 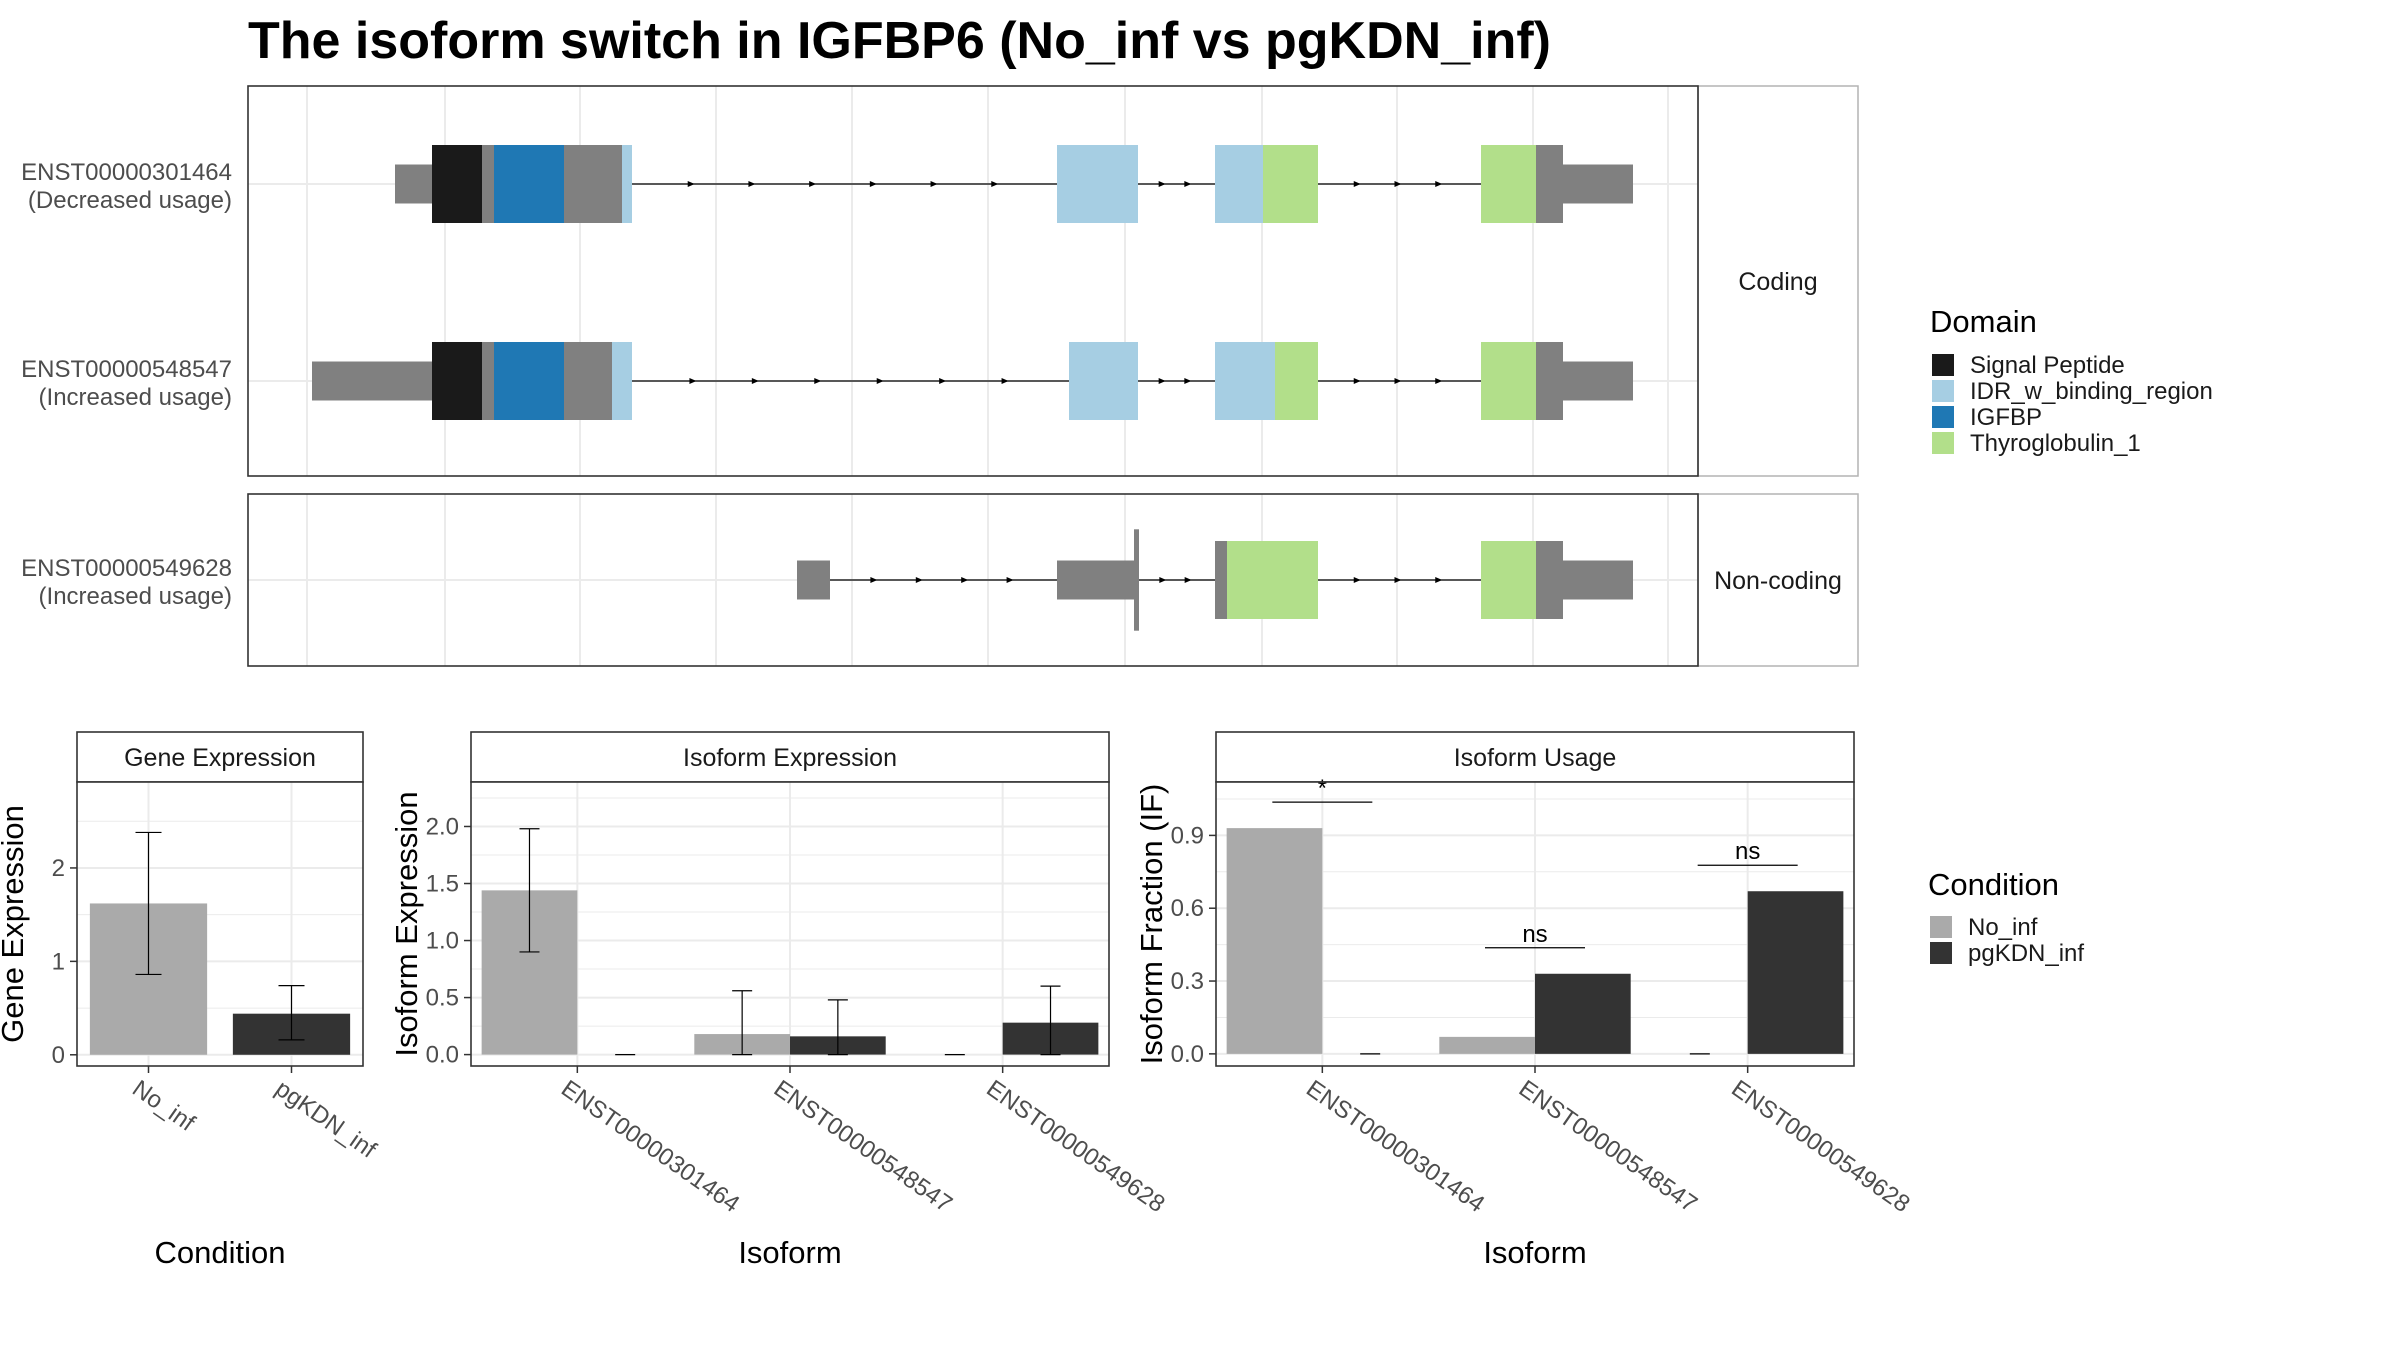 What do you see at coordinates (220, 1252) in the screenshot?
I see `x-axis-title: Condition` at bounding box center [220, 1252].